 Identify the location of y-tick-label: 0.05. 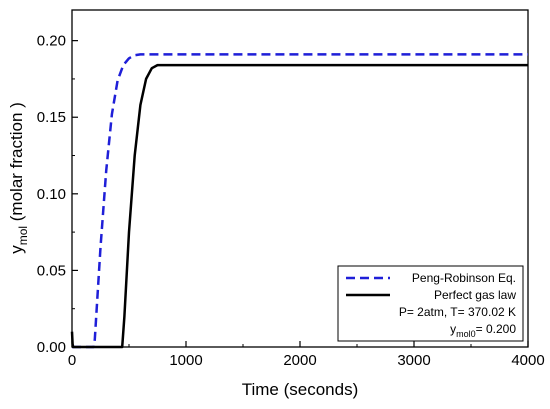
(51, 270).